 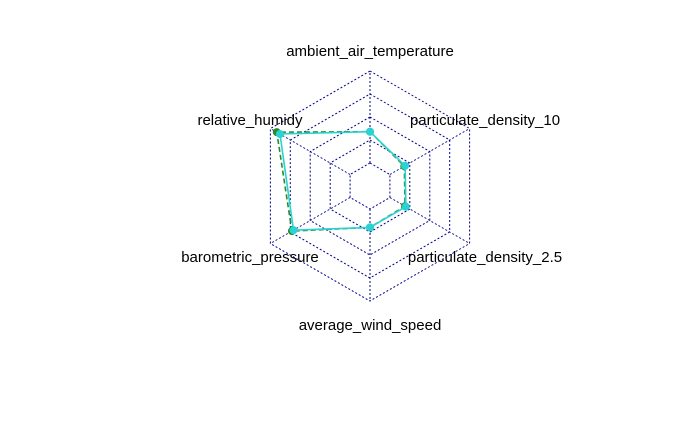 I want to click on radar-series, so click(x=341, y=181).